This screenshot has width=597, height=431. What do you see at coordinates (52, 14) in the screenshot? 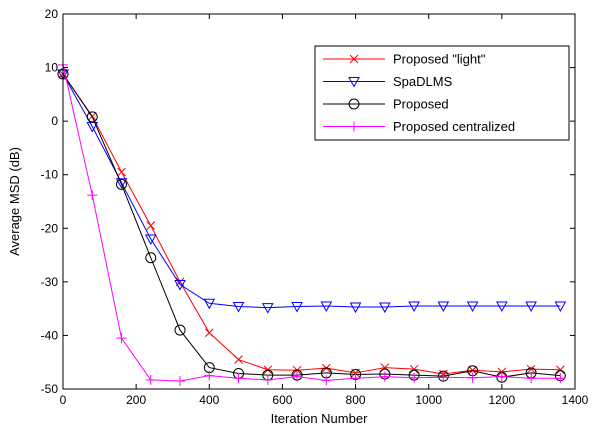
I see `y-tick-label: 20` at bounding box center [52, 14].